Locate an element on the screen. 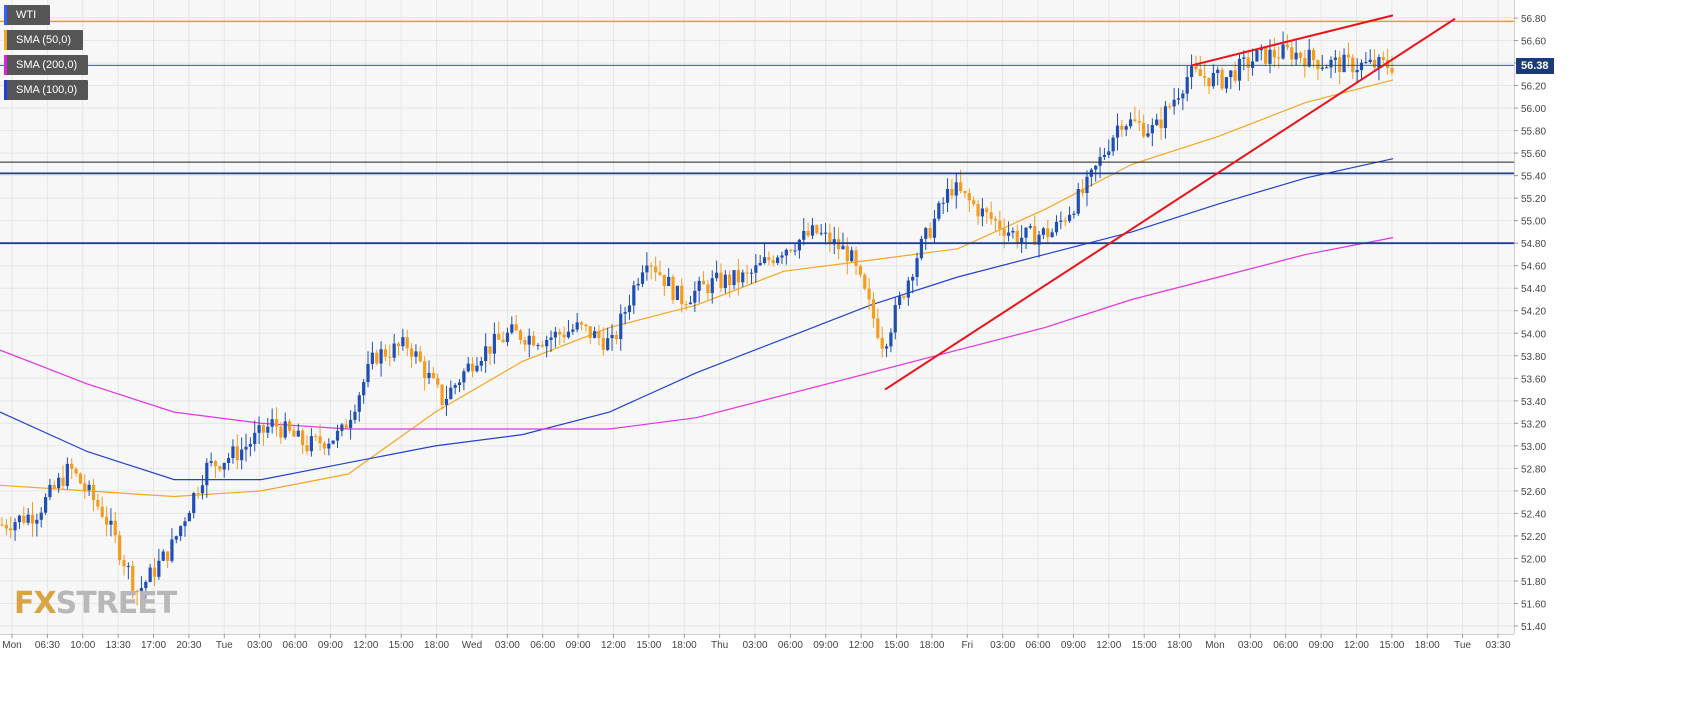 This screenshot has width=1707, height=712. legend-wti: WTI is located at coordinates (27, 15).